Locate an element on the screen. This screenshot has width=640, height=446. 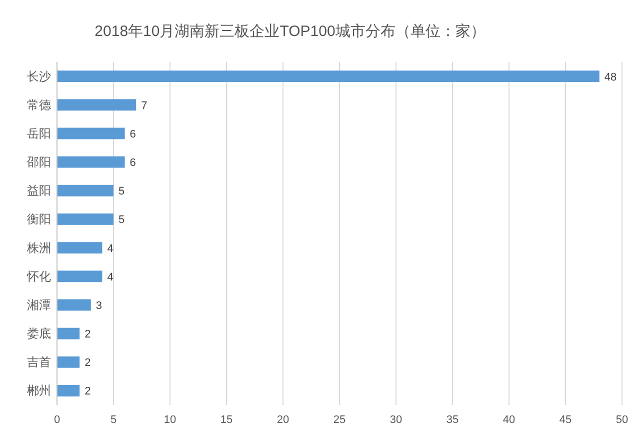
y-tick-label: 湘潭 is located at coordinates (39, 305).